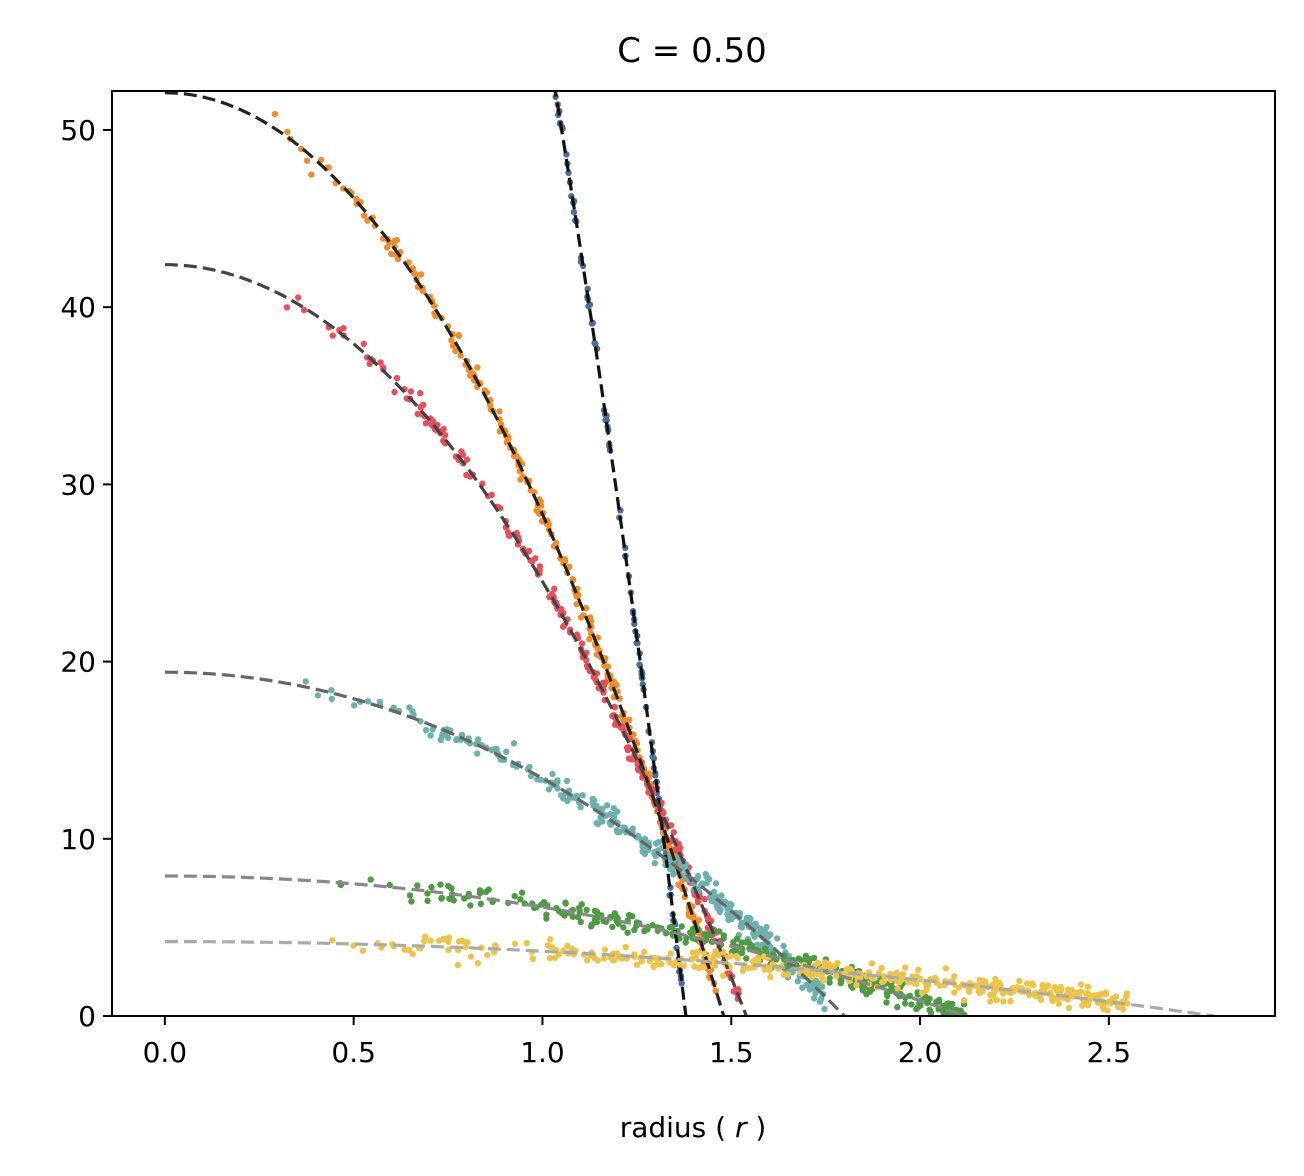 The height and width of the screenshot is (1176, 1304). Describe the element at coordinates (86, 573) in the screenshot. I see `y-axis: 0 10 20 30 40 50` at that location.